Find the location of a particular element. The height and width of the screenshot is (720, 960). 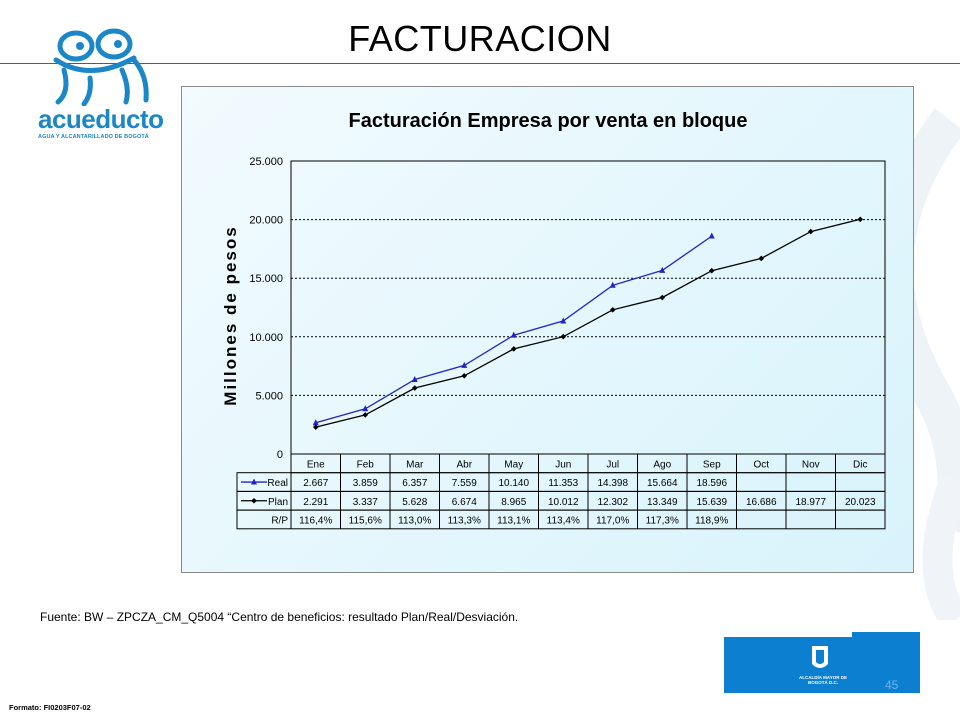

x-tick-label: Ago is located at coordinates (662, 464).